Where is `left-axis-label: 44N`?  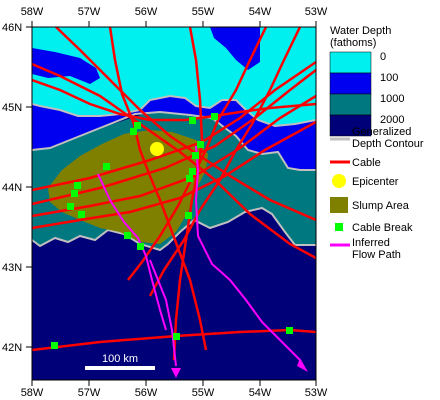
left-axis-label: 44N is located at coordinates (12, 188).